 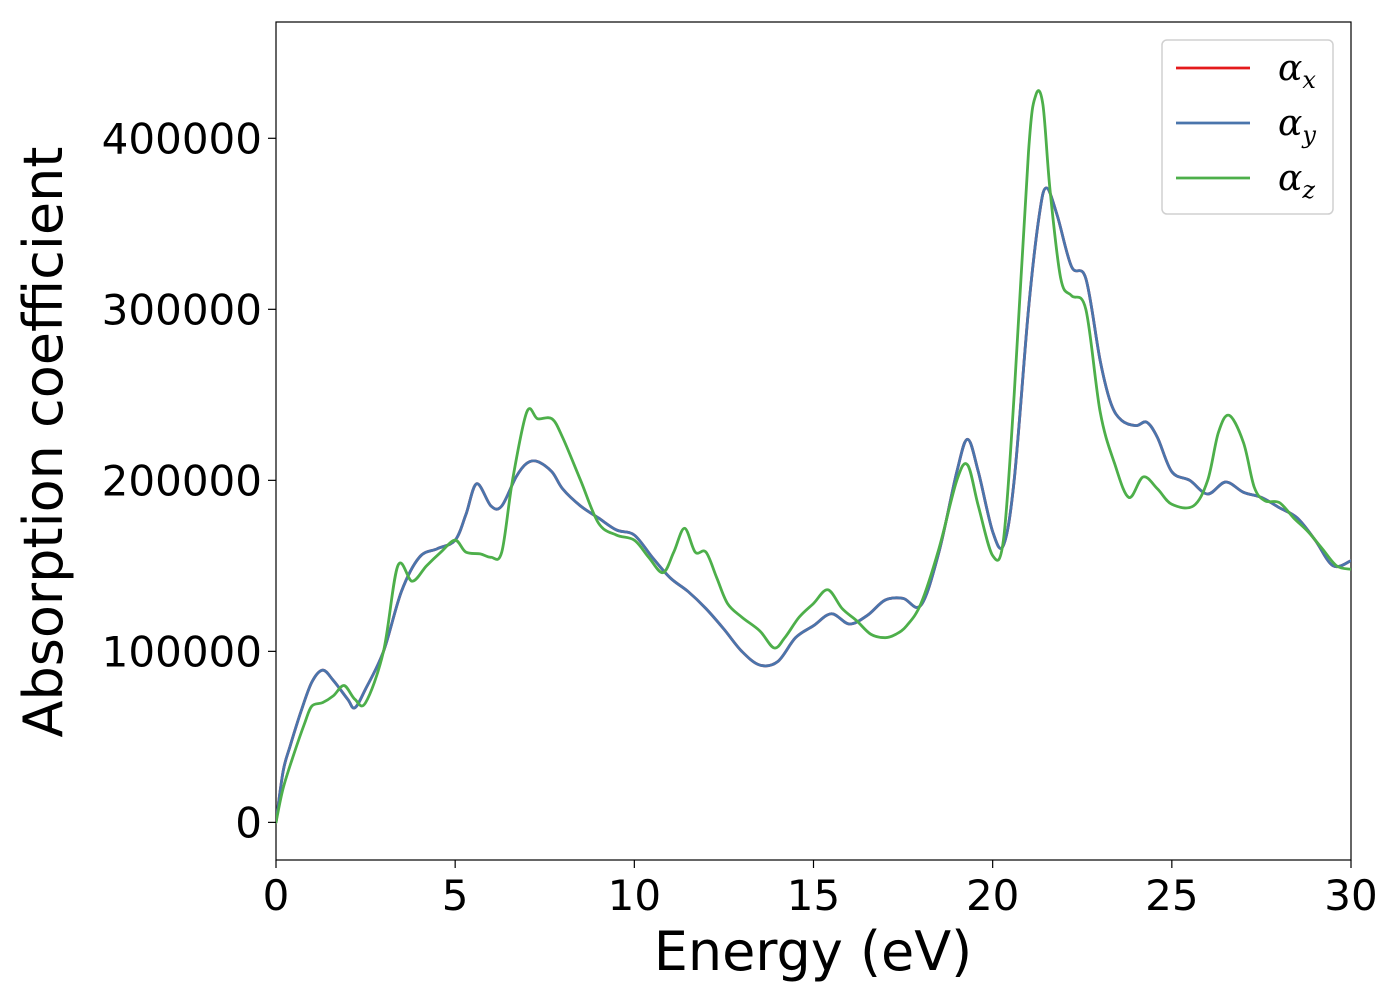 I want to click on y-tick-label: 0, so click(x=248, y=822).